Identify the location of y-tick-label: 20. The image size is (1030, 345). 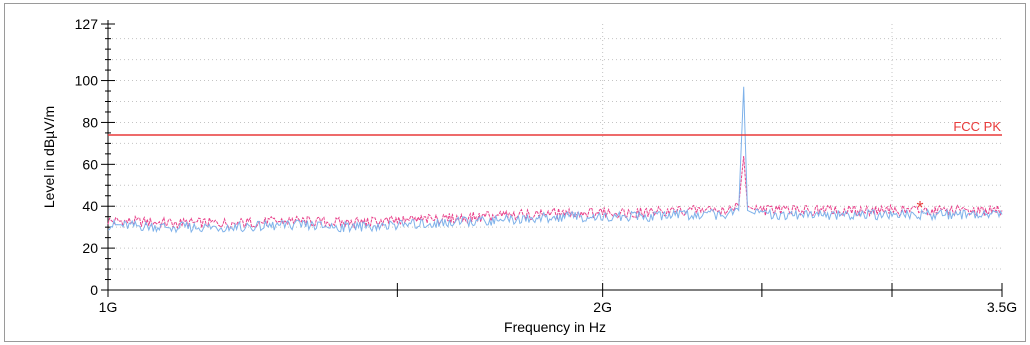
(90, 248).